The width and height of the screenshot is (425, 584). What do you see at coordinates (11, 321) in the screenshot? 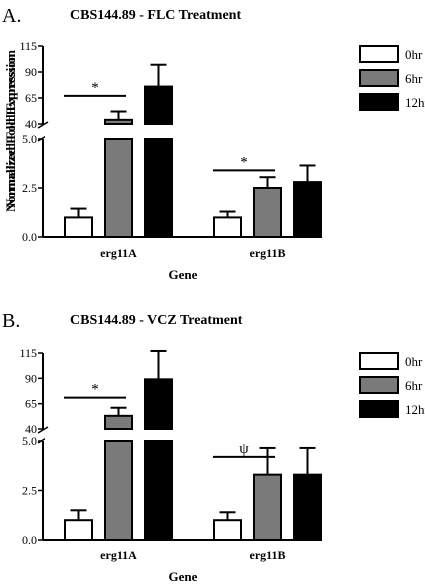
I see `panel-b-letter: B.` at bounding box center [11, 321].